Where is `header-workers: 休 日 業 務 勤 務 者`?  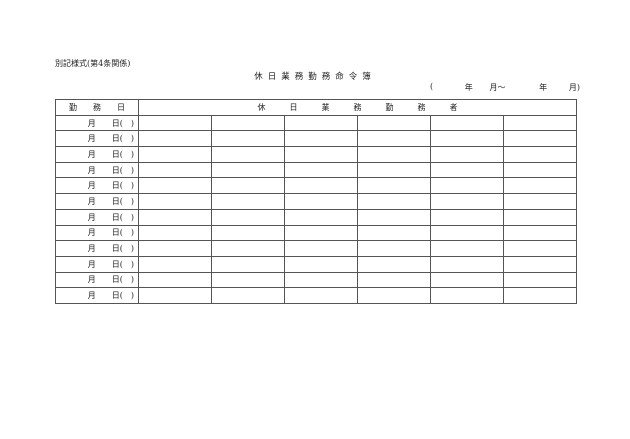
header-workers: 休 日 業 務 勤 務 者 is located at coordinates (357, 107).